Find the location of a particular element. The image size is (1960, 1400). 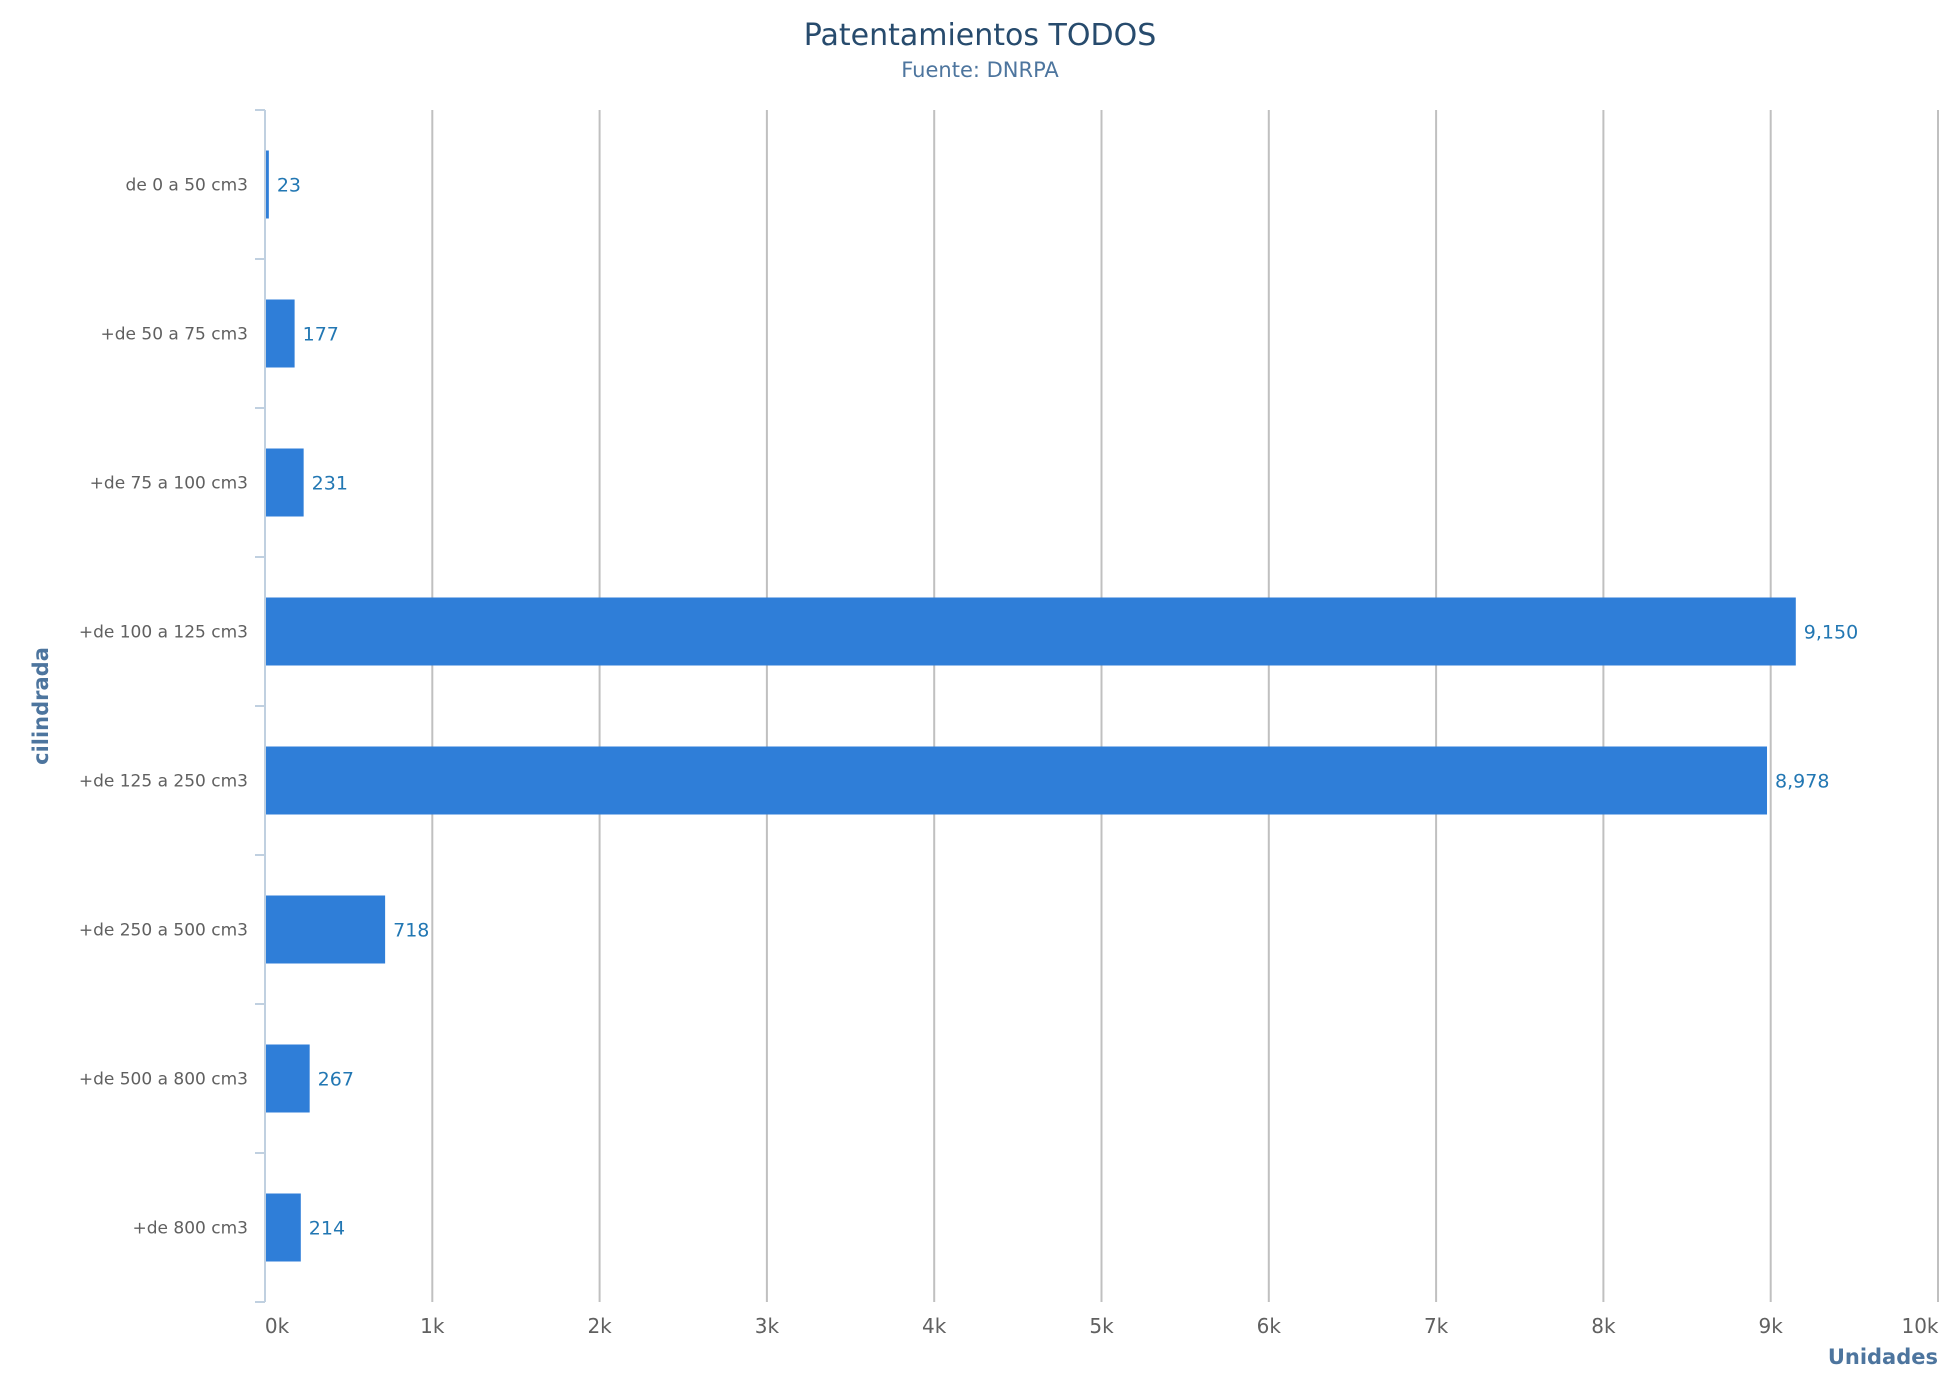

data-label: 9,150 is located at coordinates (1831, 633).